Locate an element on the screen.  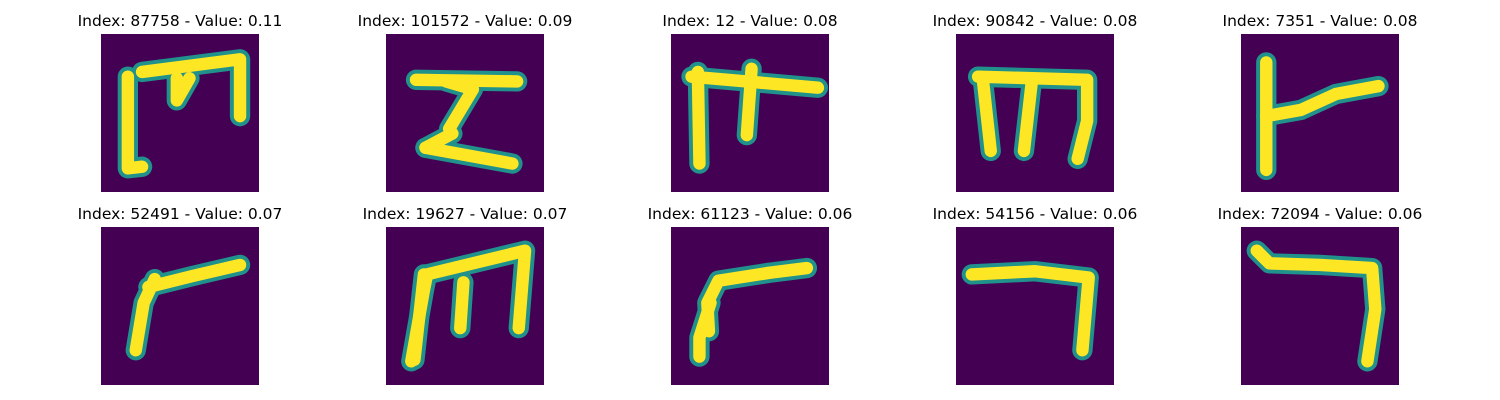
image-background is located at coordinates (180, 306).